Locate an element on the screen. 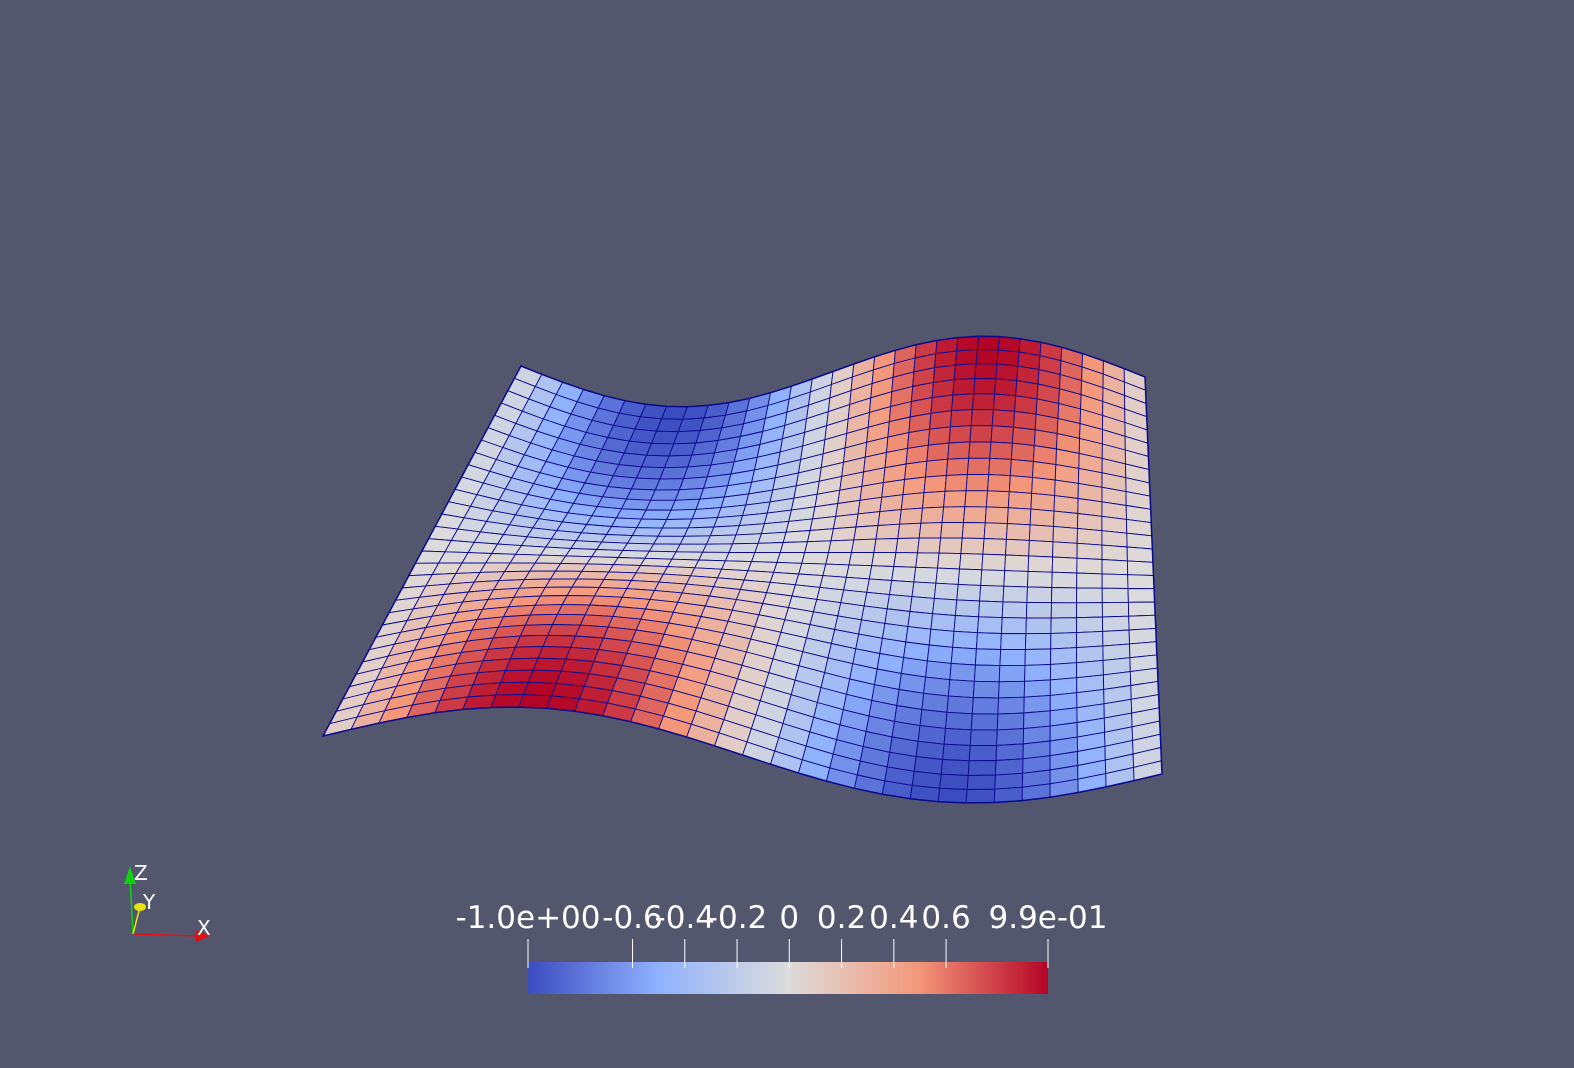  colorbar-ticks is located at coordinates (788, 953).